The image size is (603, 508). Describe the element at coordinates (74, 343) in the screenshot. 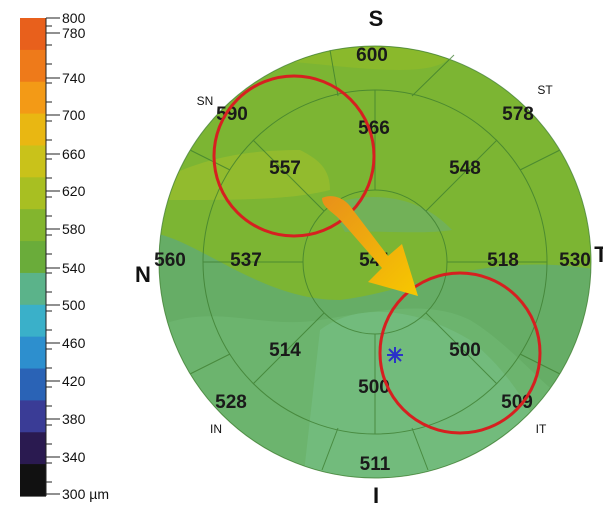

I see `color-scale-tick-label: 460` at that location.